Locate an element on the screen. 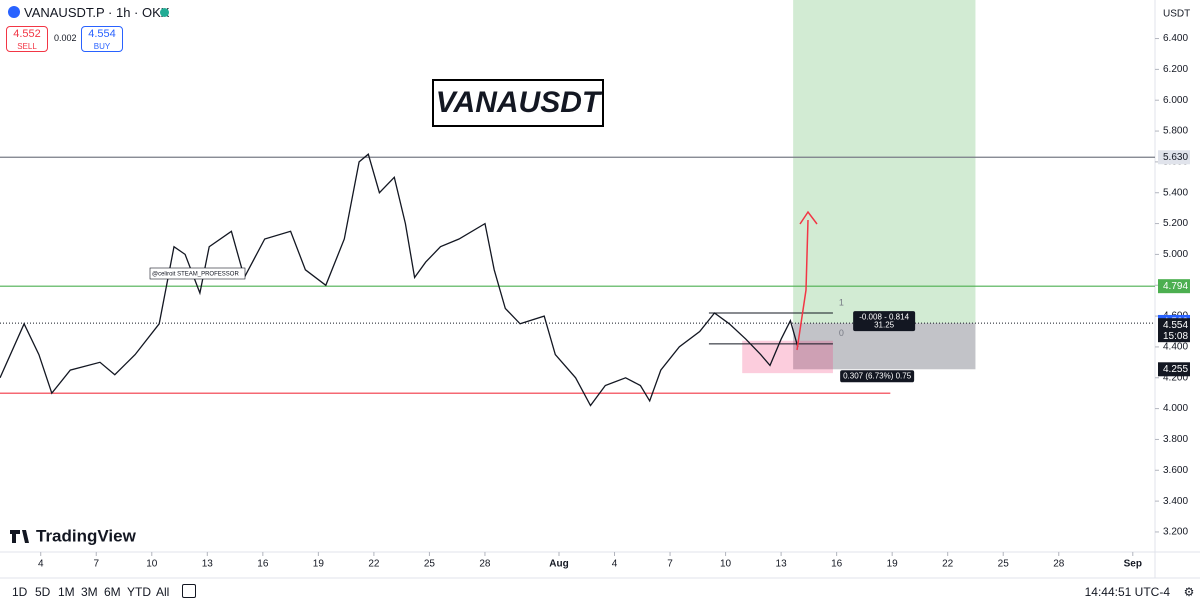  watermark-logo is located at coordinates (19, 536).